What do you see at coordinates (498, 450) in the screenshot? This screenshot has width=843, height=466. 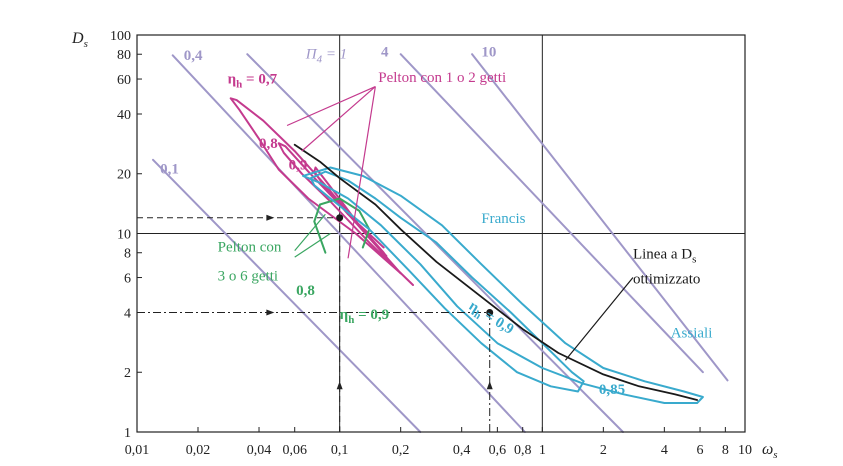 I see `x-tick-label: 0,6` at bounding box center [498, 450].